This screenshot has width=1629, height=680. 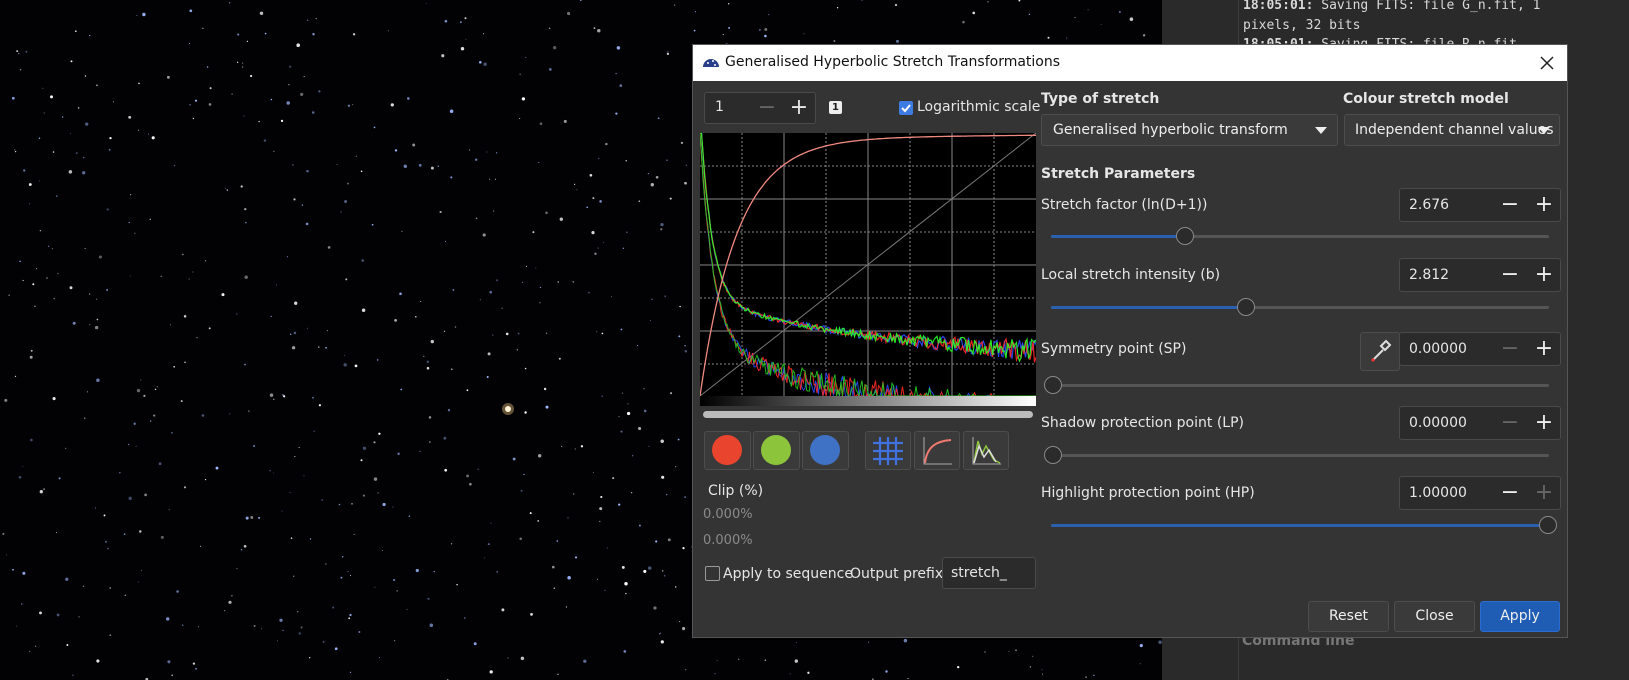 What do you see at coordinates (1547, 63) in the screenshot?
I see `close-x` at bounding box center [1547, 63].